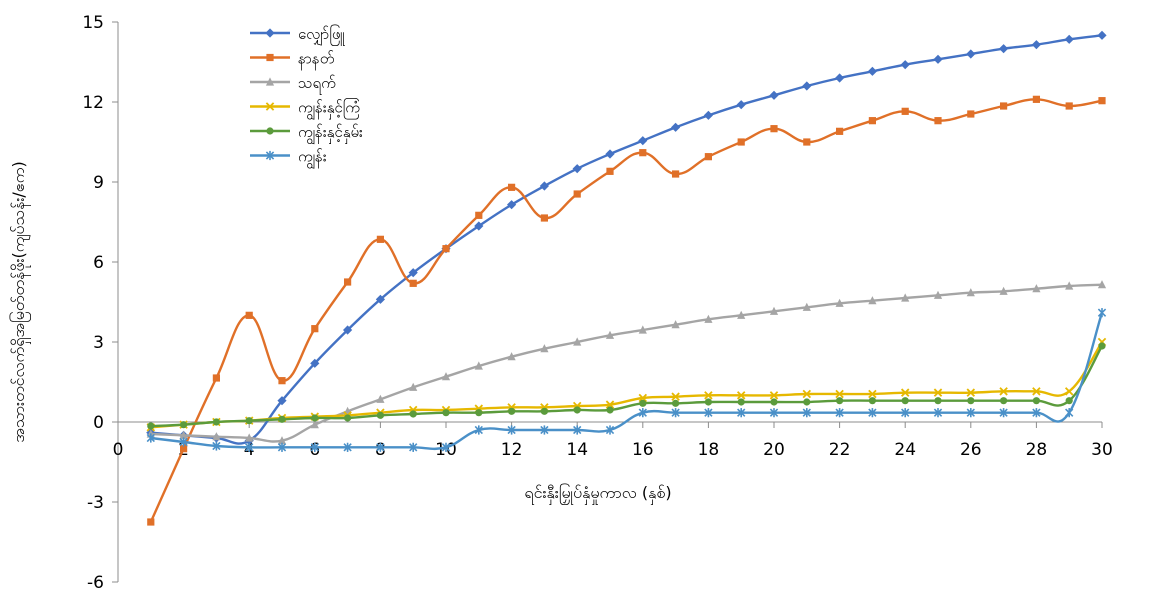 The width and height of the screenshot is (1168, 595). What do you see at coordinates (95, 583) in the screenshot?
I see `y-tick-label: -6` at bounding box center [95, 583].